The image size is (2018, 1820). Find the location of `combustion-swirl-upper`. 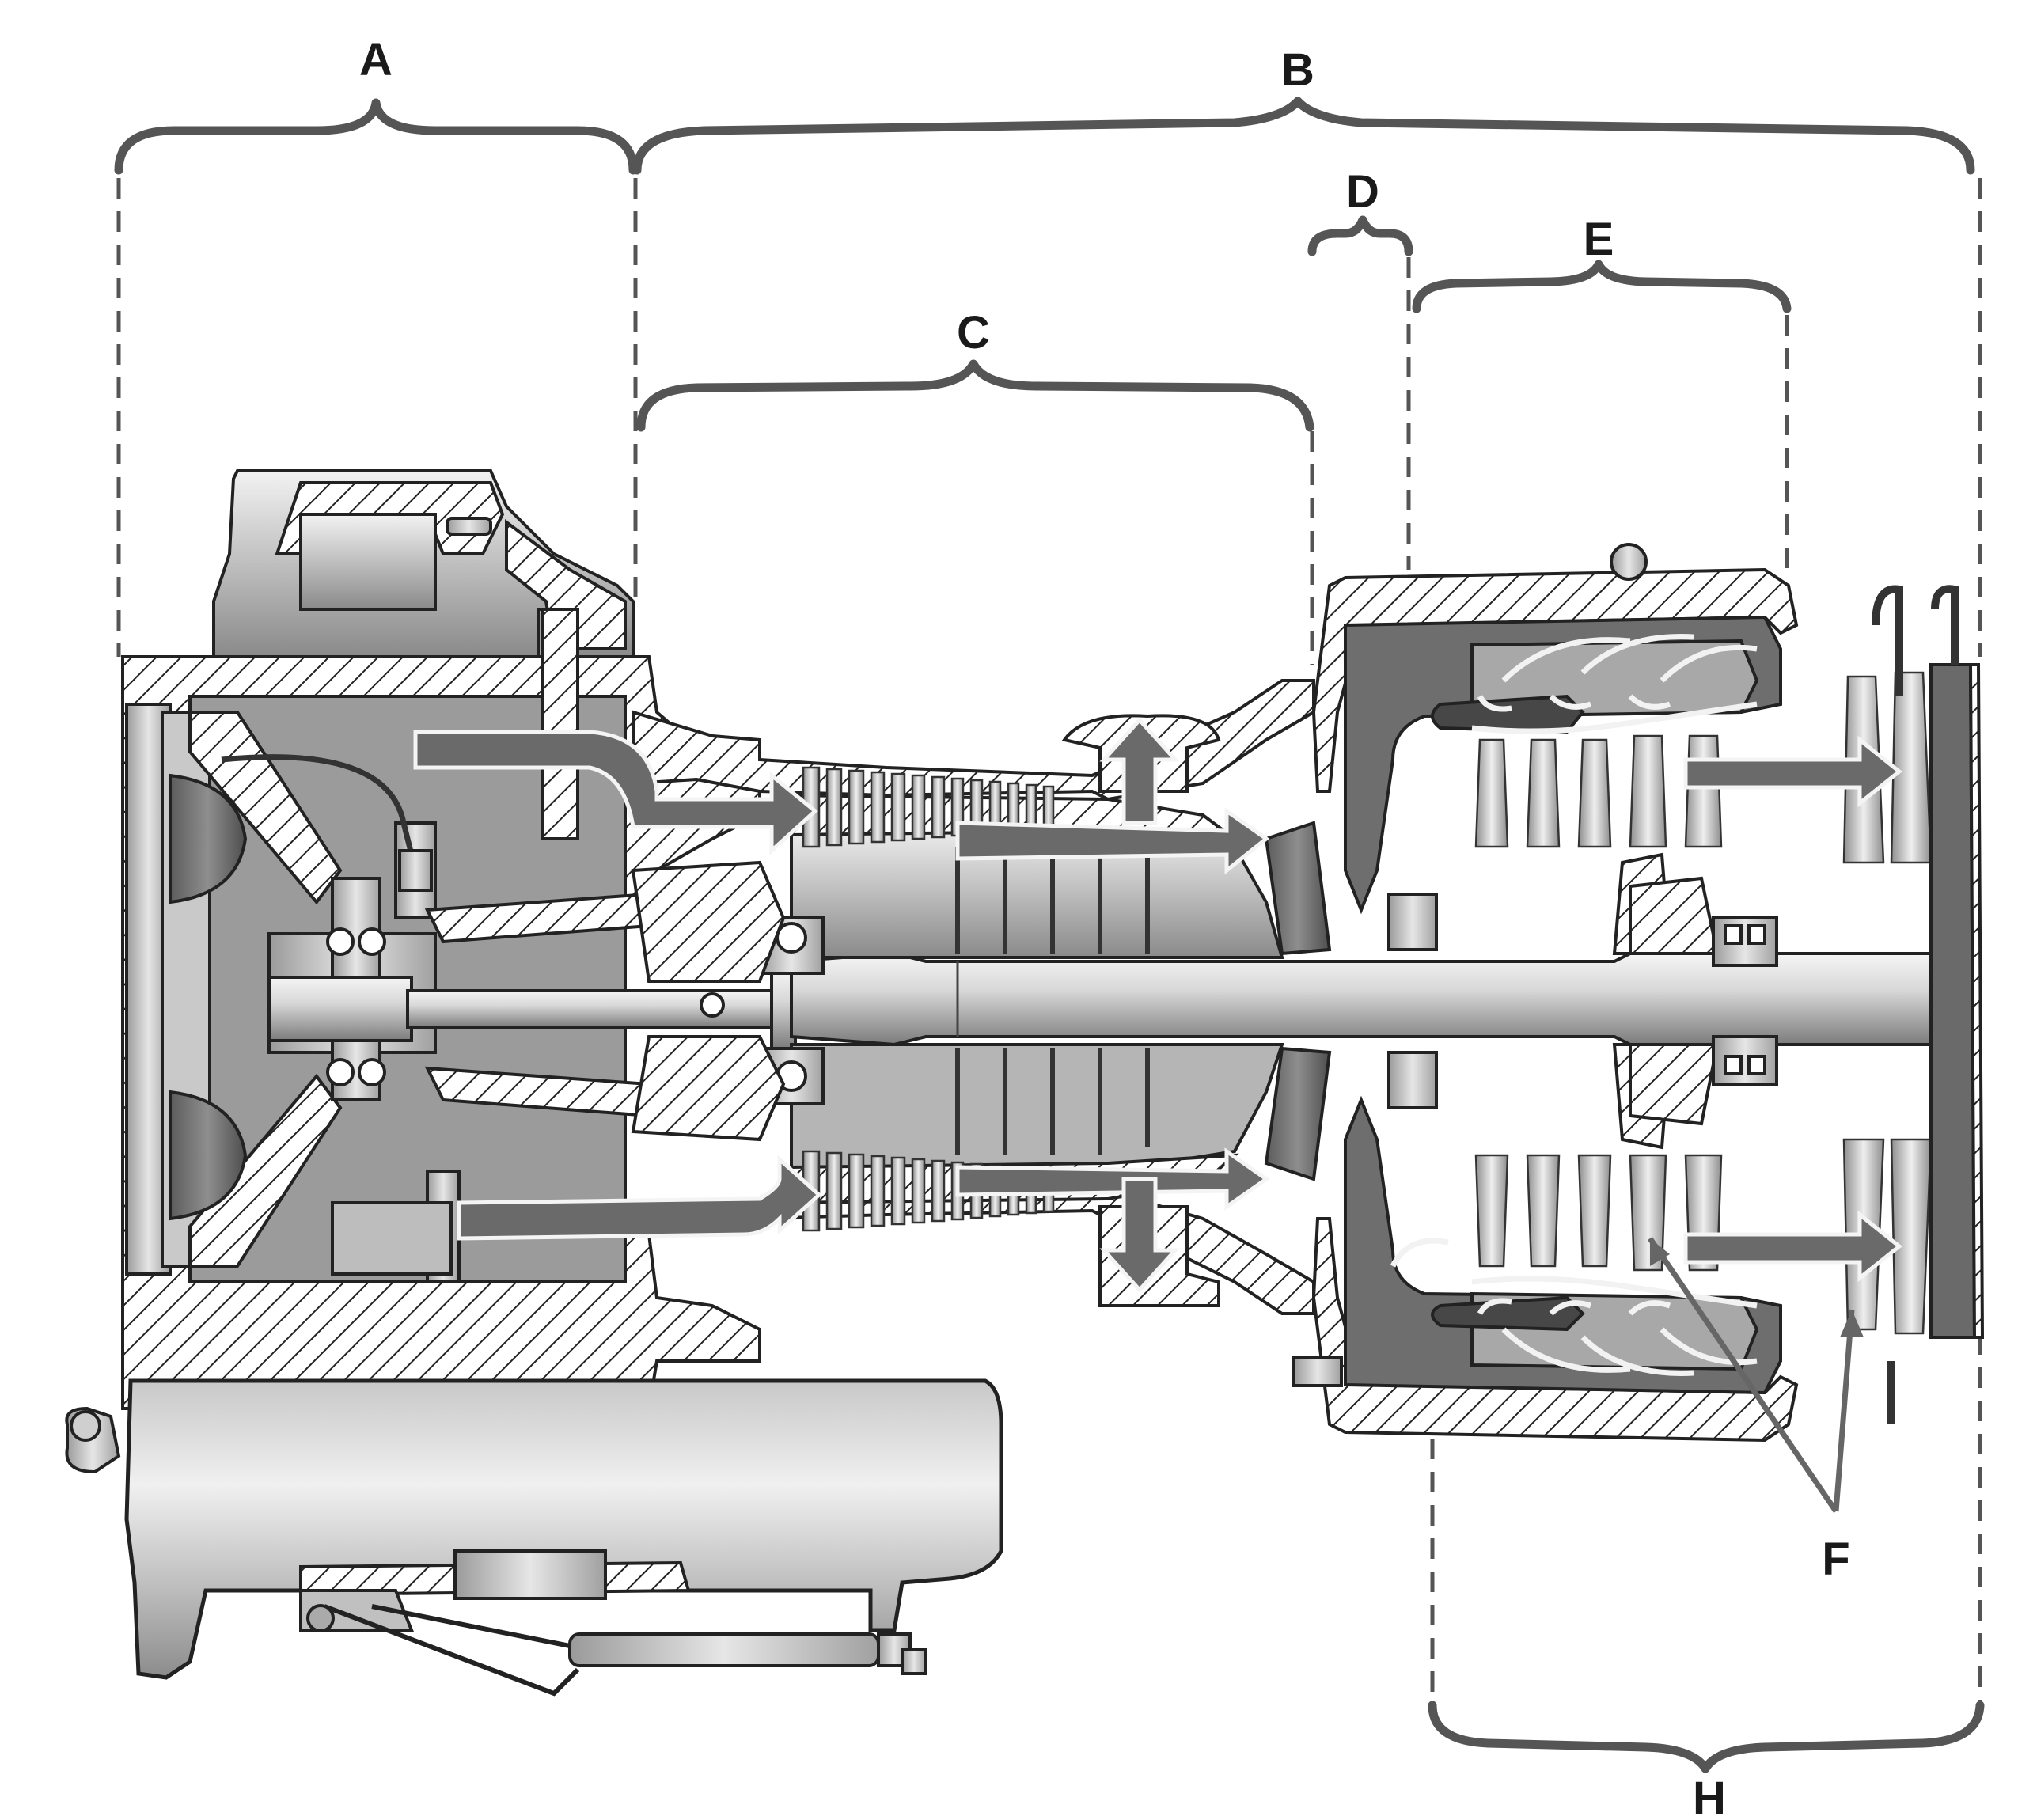

combustion-swirl-upper is located at coordinates (1614, 684).